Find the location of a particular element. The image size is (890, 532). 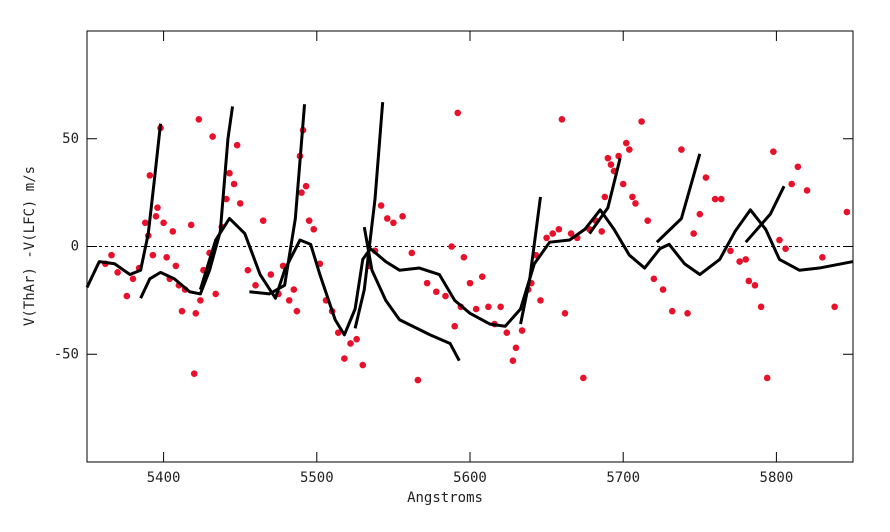

x-tick-label: 5400 is located at coordinates (164, 478).